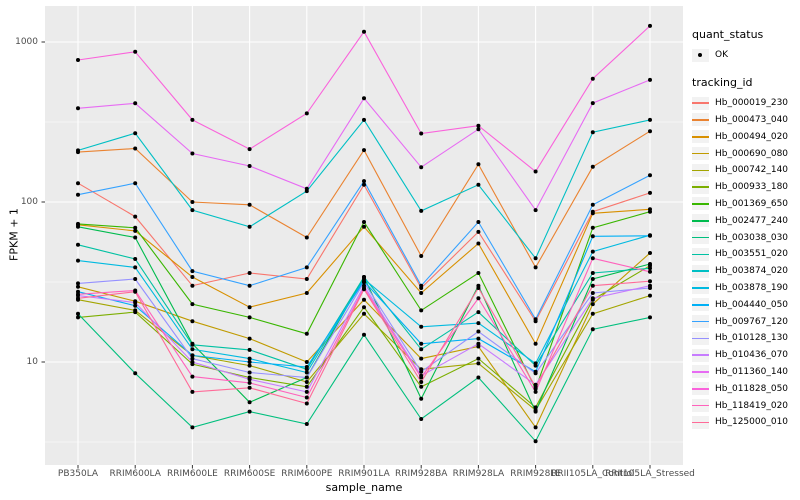 Image resolution: width=800 pixels, height=500 pixels. Describe the element at coordinates (192, 474) in the screenshot. I see `x-tick-label-RRIM600LE: RRIM600LE` at that location.